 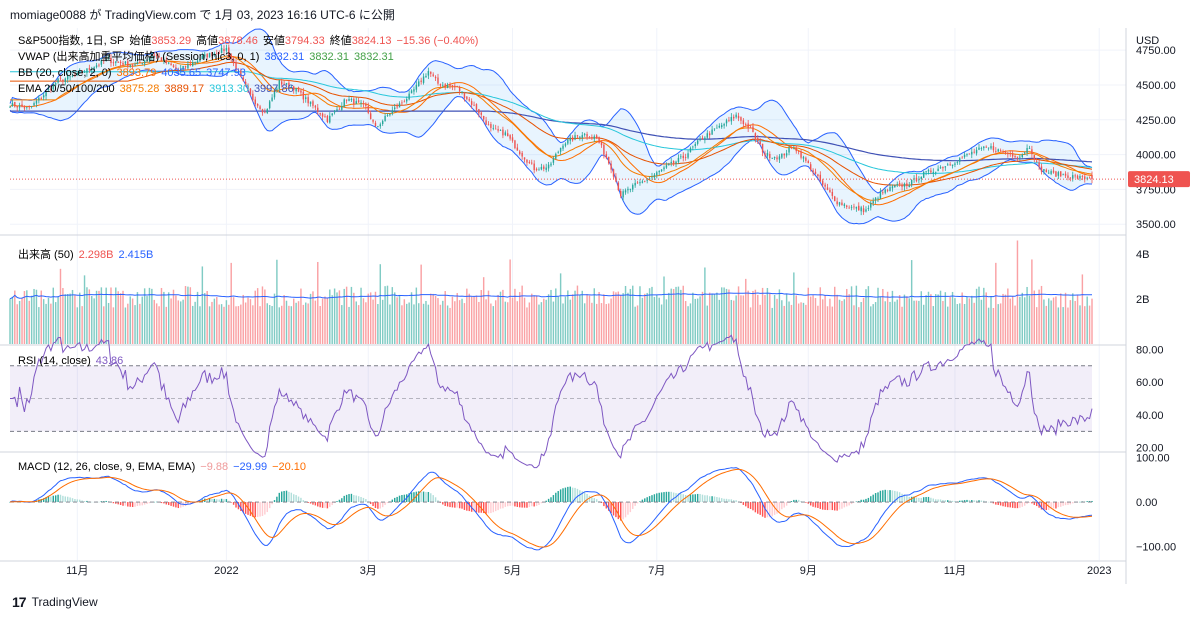 What do you see at coordinates (1150, 416) in the screenshot?
I see `rsi-axis-tick: 40.00` at bounding box center [1150, 416].